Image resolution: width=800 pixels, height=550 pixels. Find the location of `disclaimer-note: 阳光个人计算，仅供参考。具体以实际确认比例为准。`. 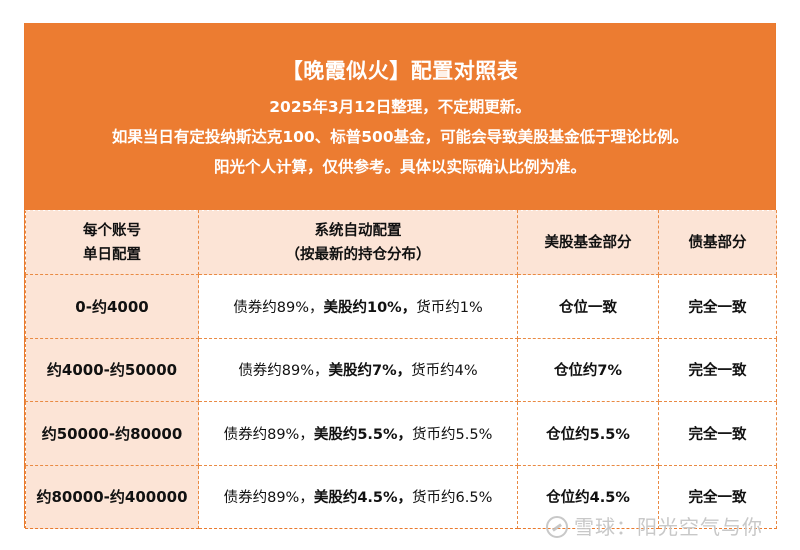

disclaimer-note: 阳光个人计算，仅供参考。具体以实际确认比例为准。 is located at coordinates (399, 167).